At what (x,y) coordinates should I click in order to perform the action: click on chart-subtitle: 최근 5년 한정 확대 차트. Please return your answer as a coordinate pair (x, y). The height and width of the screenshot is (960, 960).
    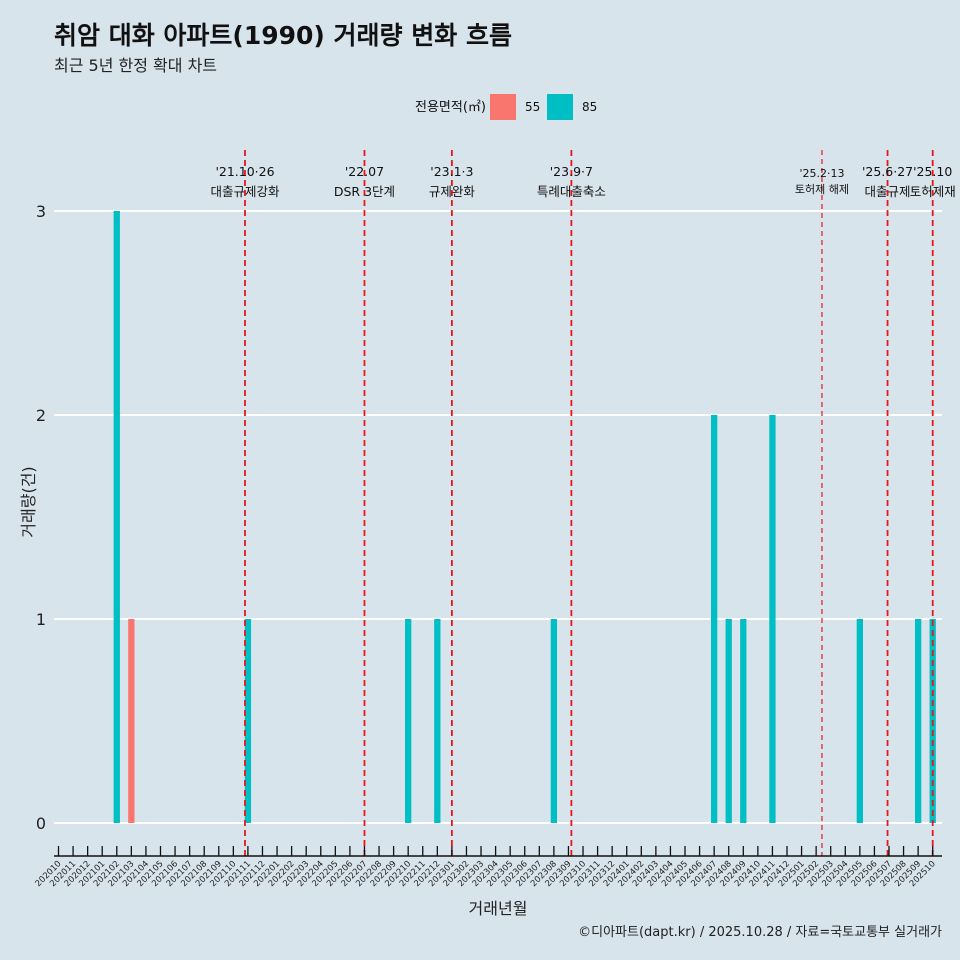
    Looking at the image, I should click on (136, 65).